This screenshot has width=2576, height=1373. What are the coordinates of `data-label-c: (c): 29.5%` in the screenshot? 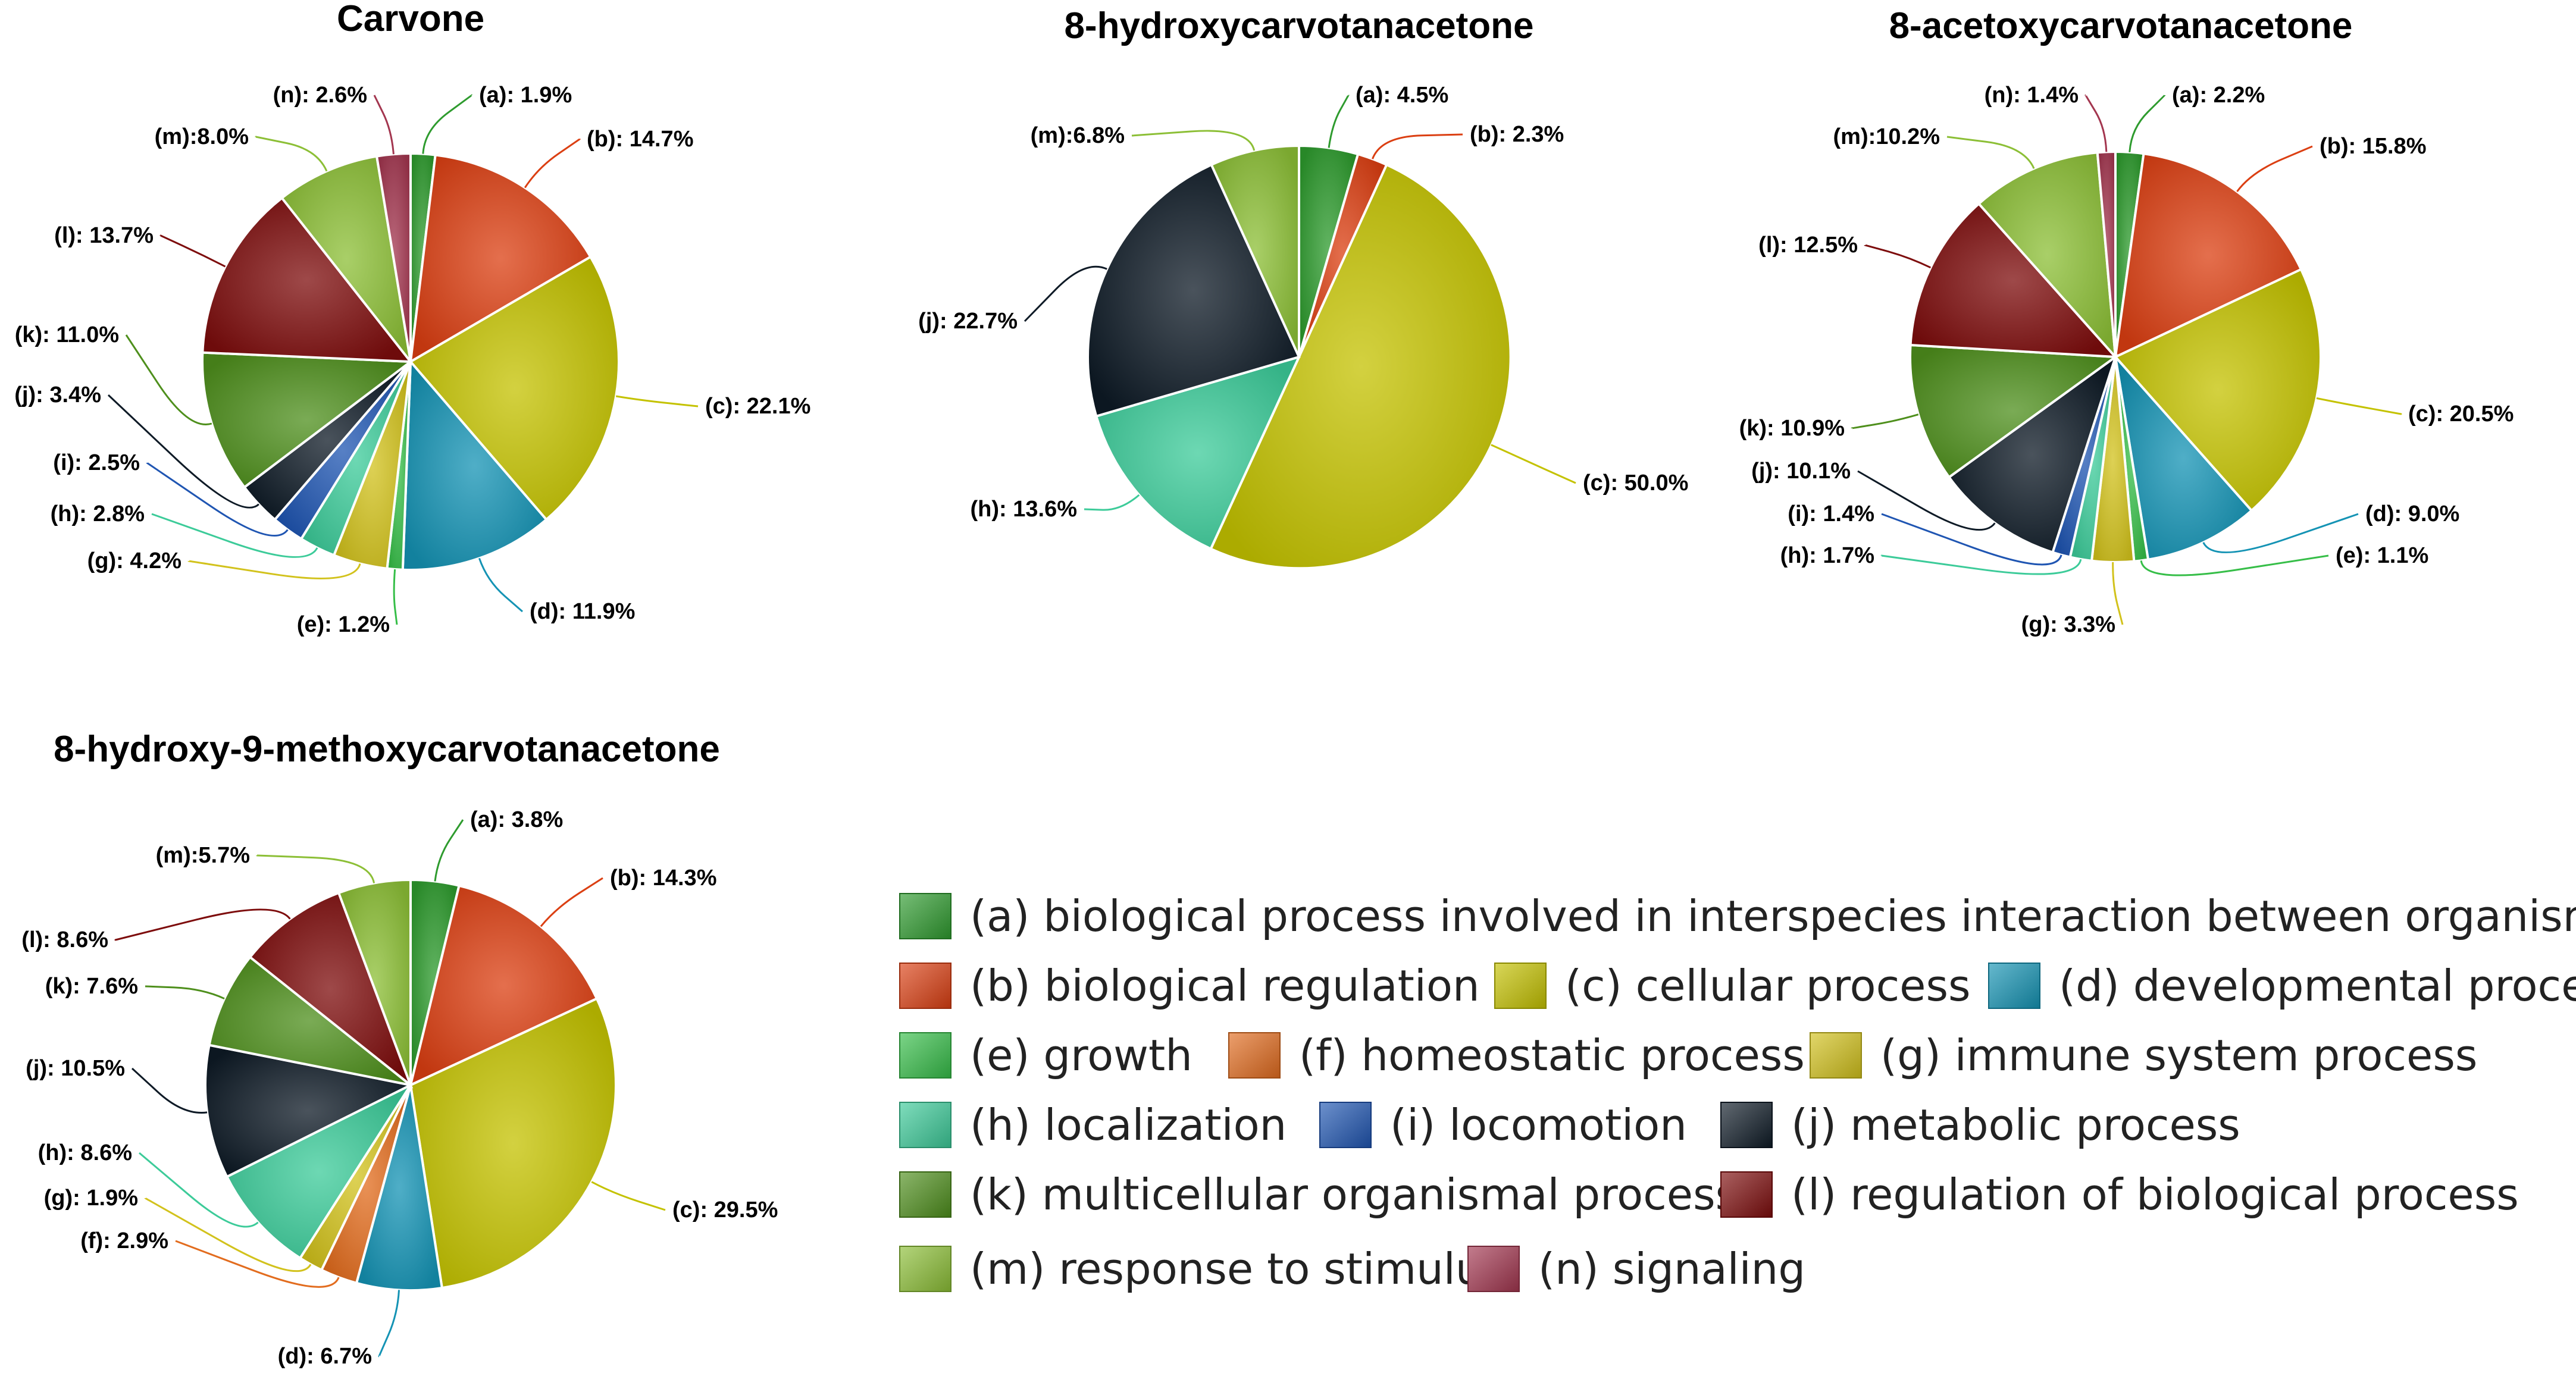 It's located at (725, 1210).